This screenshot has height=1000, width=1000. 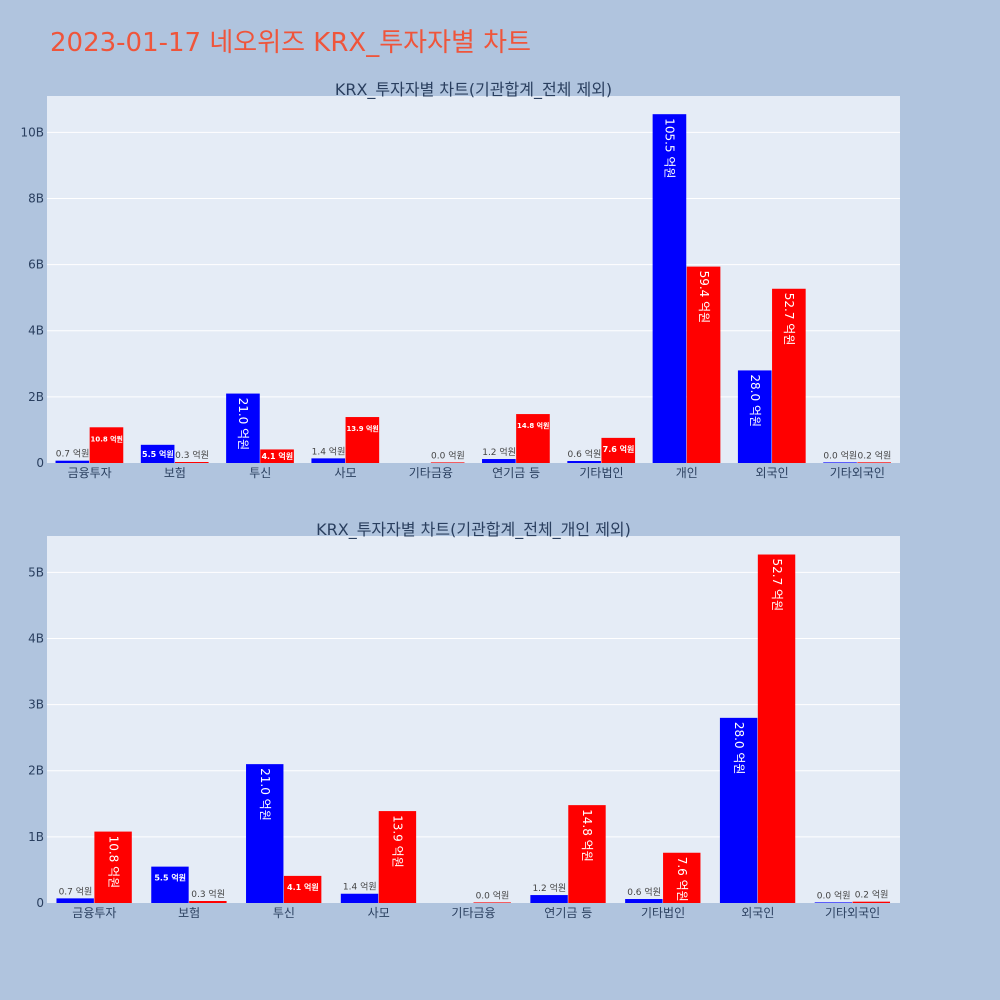 I want to click on y-tick-label: 8B, so click(x=36, y=198).